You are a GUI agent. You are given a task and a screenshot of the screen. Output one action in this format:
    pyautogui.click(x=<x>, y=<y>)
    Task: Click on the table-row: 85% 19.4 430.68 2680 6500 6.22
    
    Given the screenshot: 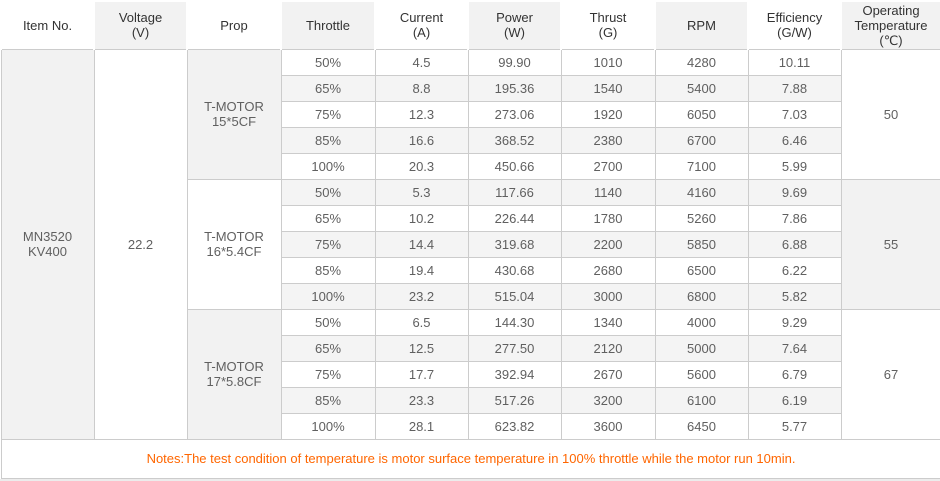 What is the action you would take?
    pyautogui.click(x=470, y=270)
    